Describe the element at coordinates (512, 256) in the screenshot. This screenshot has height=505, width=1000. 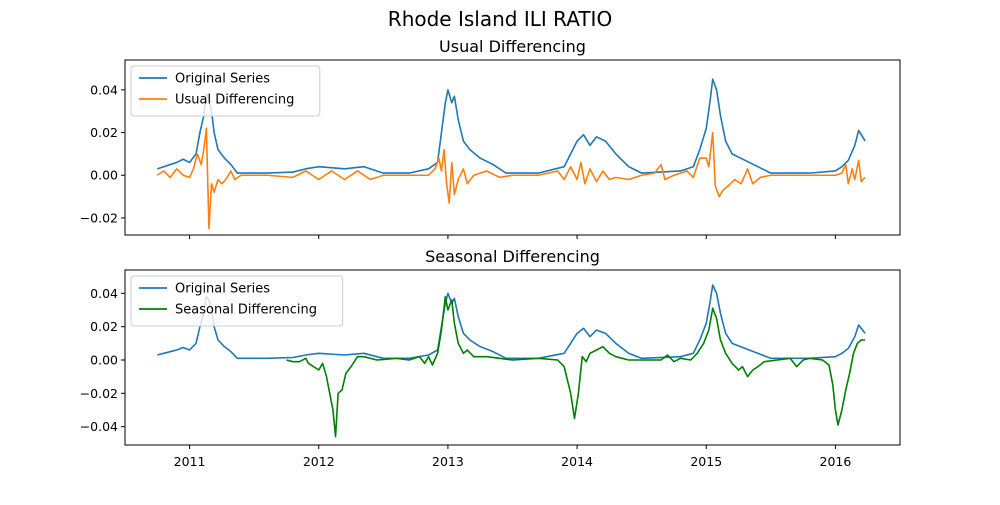
I see `subplot-title: Seasonal Differencing` at that location.